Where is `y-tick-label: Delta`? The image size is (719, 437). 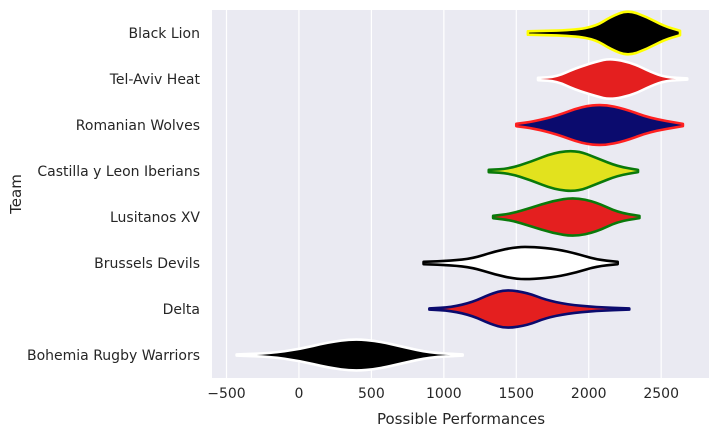
y-tick-label: Delta is located at coordinates (181, 310).